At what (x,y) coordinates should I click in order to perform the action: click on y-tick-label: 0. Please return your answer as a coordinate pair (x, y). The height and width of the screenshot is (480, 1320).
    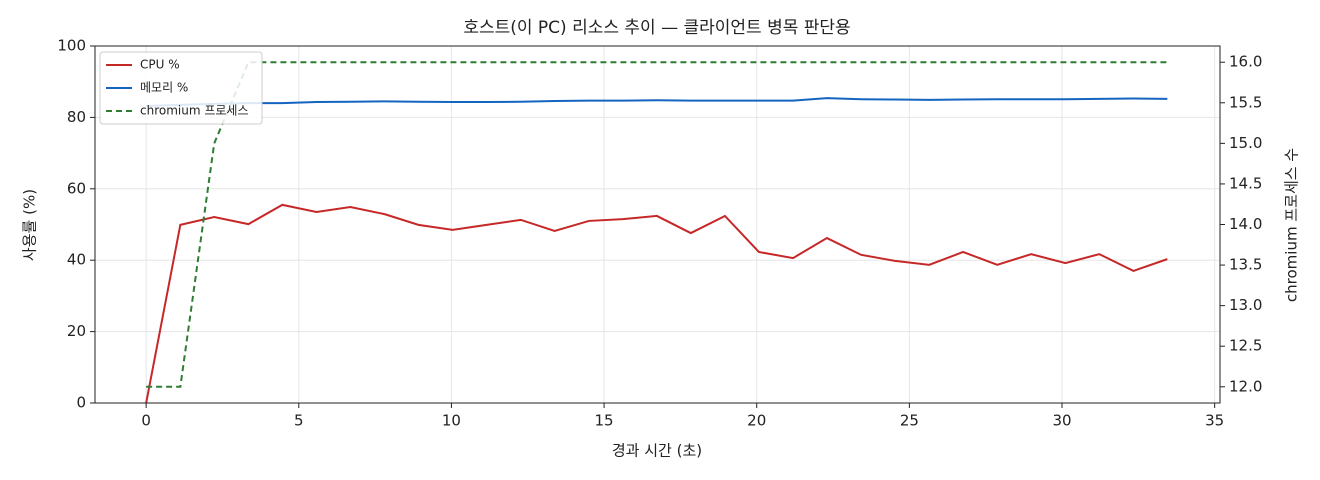
    Looking at the image, I should click on (81, 403).